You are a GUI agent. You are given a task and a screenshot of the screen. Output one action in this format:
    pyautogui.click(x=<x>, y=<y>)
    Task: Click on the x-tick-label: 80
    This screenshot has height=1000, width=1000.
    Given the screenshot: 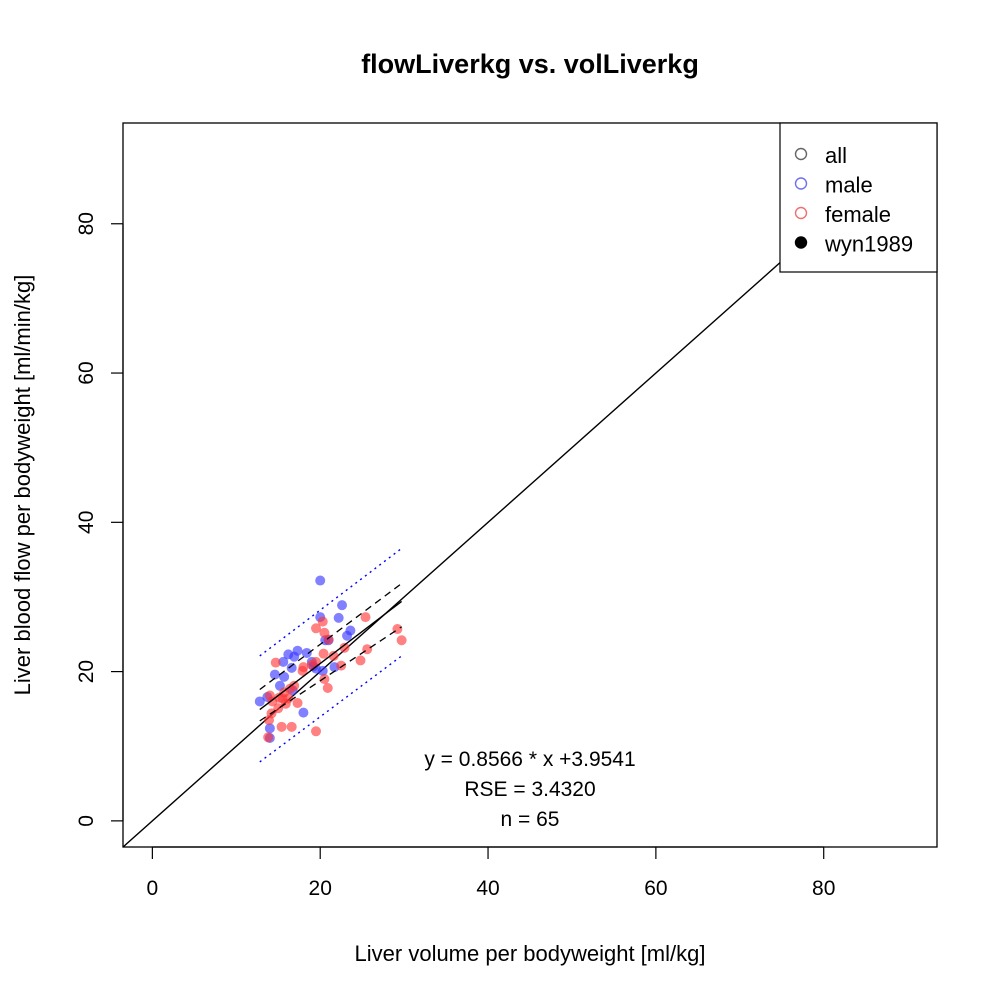 What is the action you would take?
    pyautogui.click(x=823, y=888)
    